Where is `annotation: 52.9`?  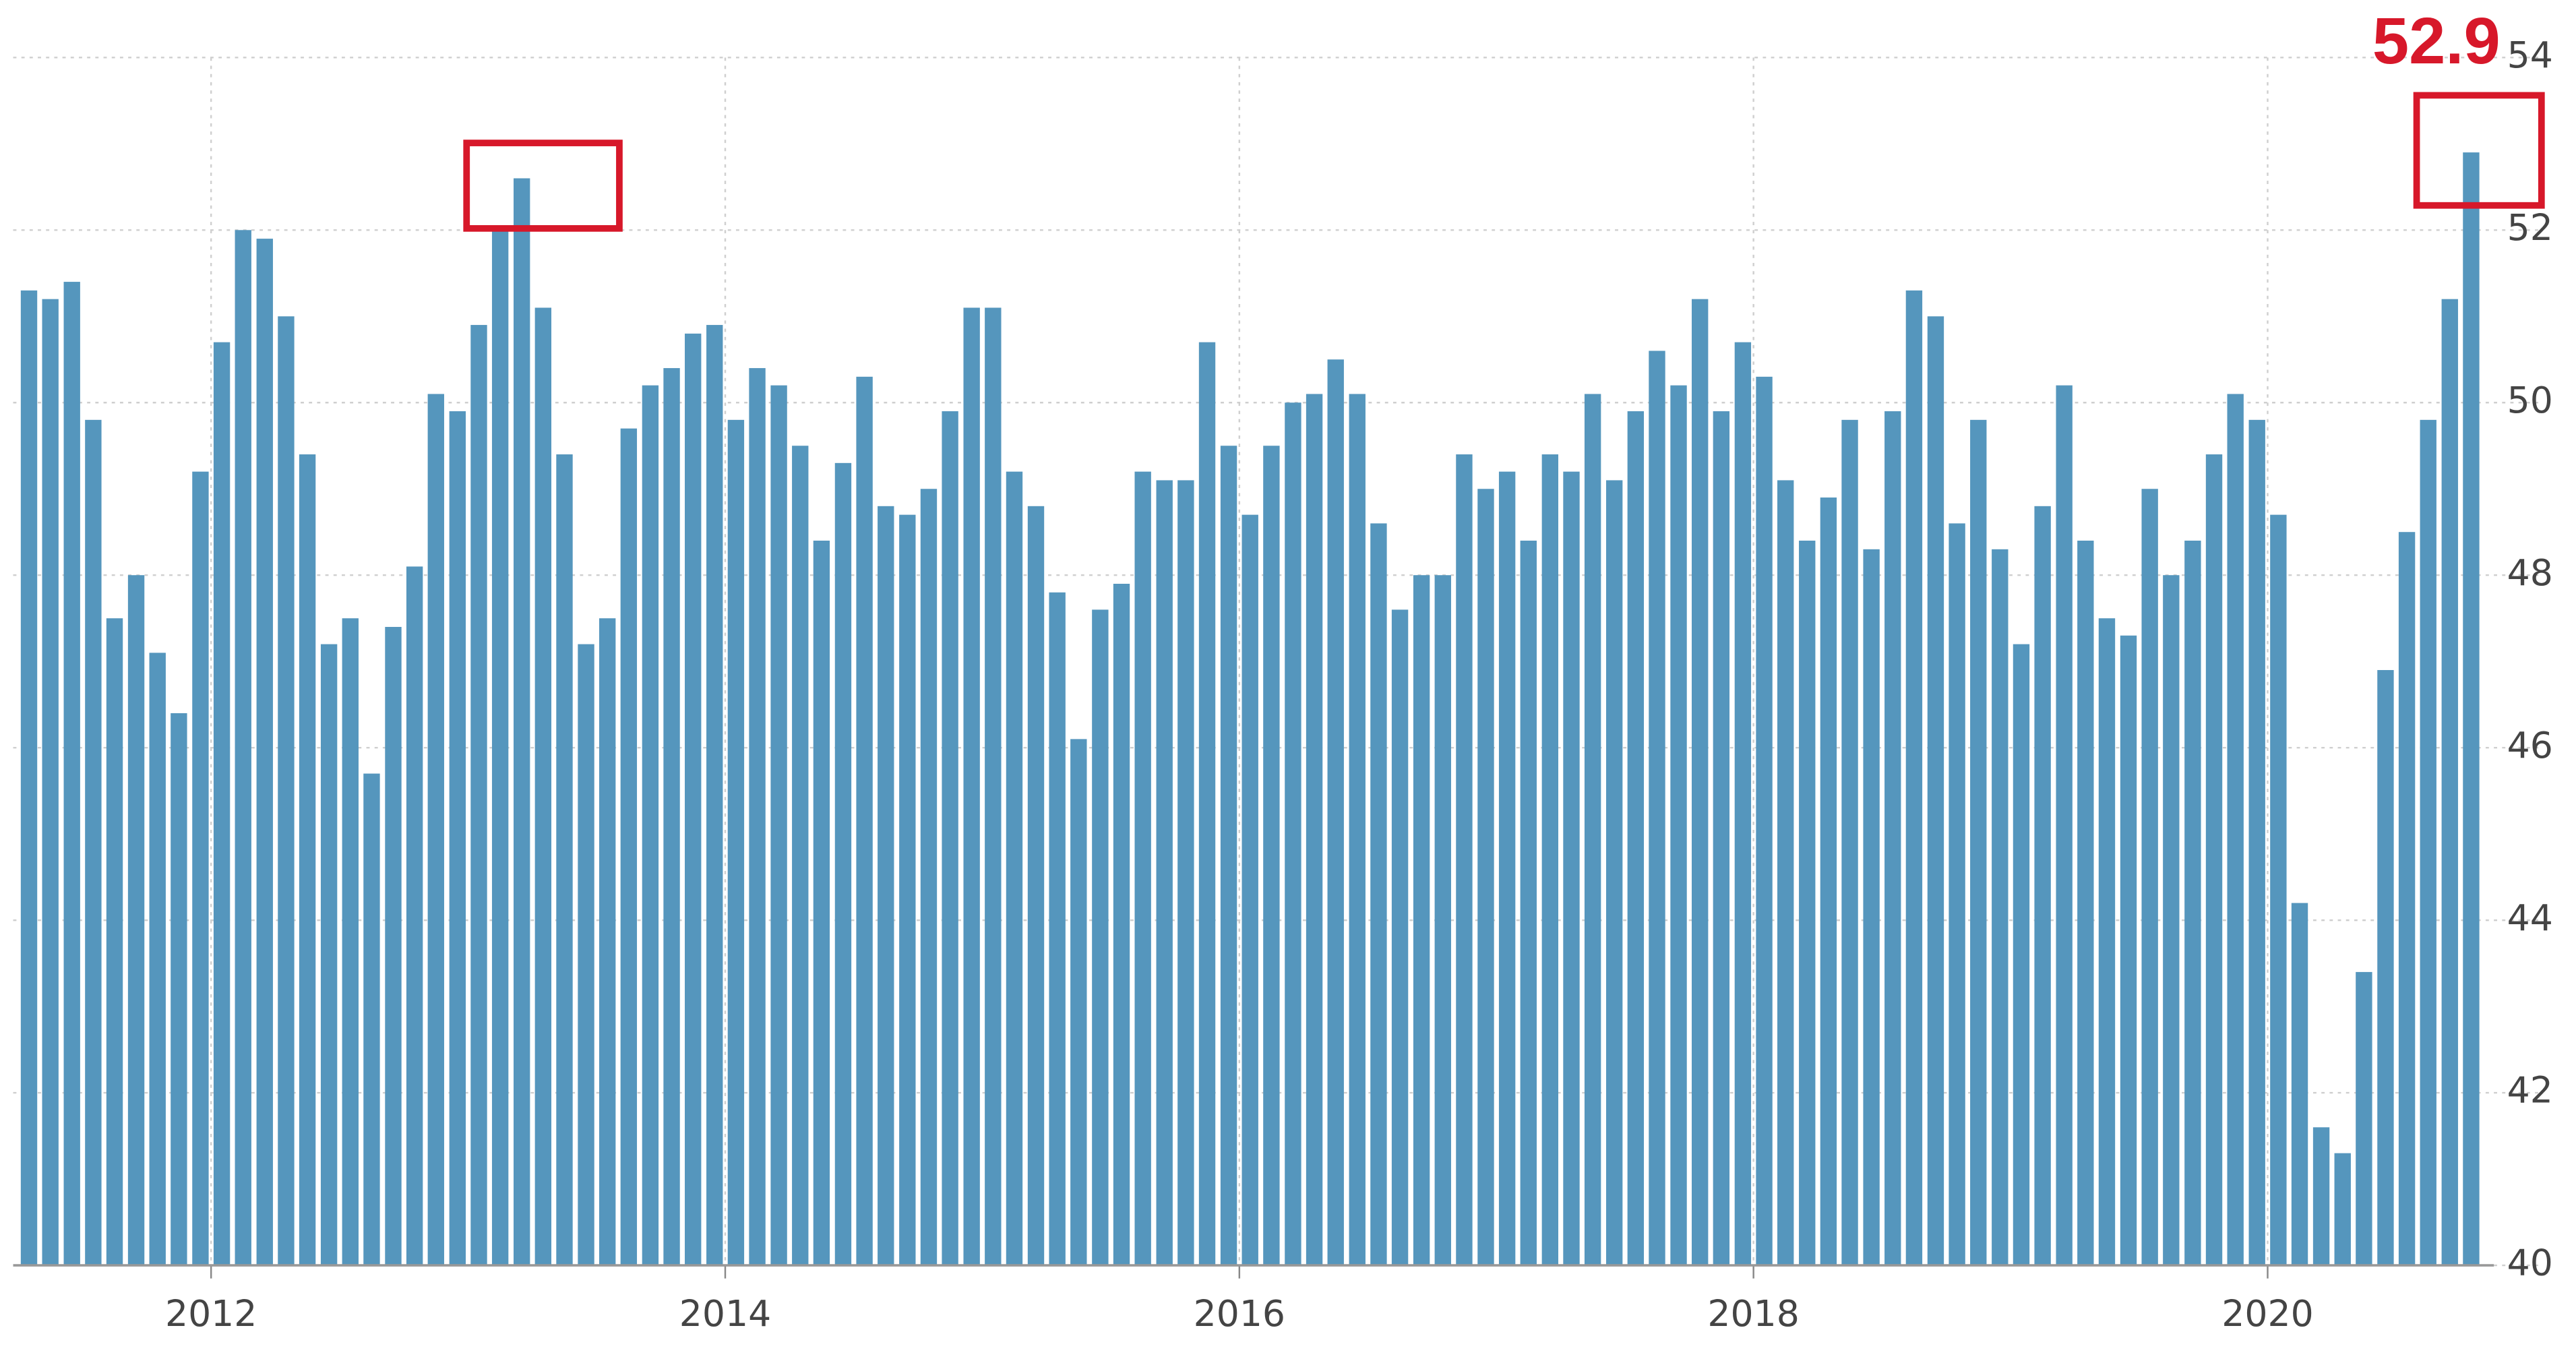 annotation: 52.9 is located at coordinates (2436, 41).